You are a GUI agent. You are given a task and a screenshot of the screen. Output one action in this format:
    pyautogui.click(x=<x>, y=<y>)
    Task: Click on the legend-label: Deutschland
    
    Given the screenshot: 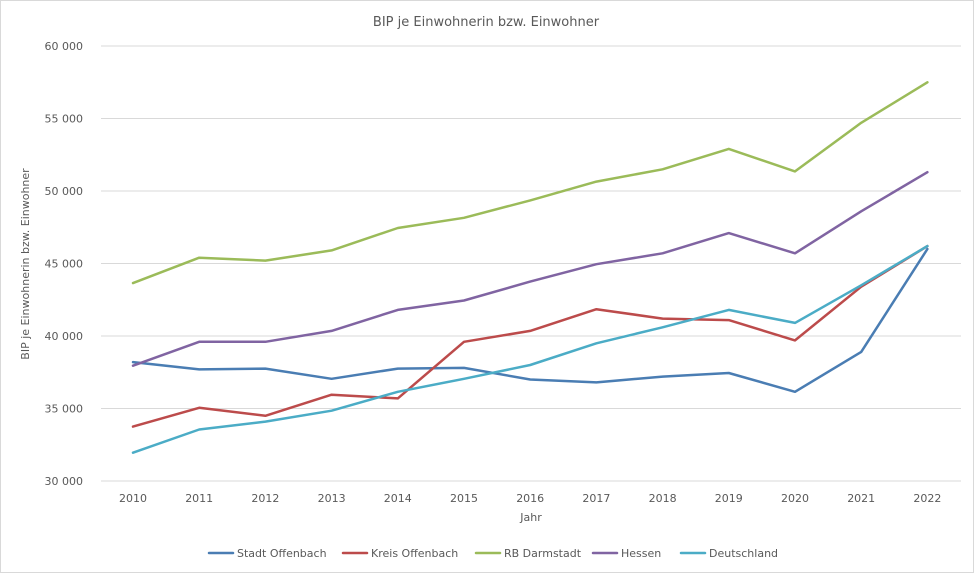 What is the action you would take?
    pyautogui.click(x=743, y=553)
    